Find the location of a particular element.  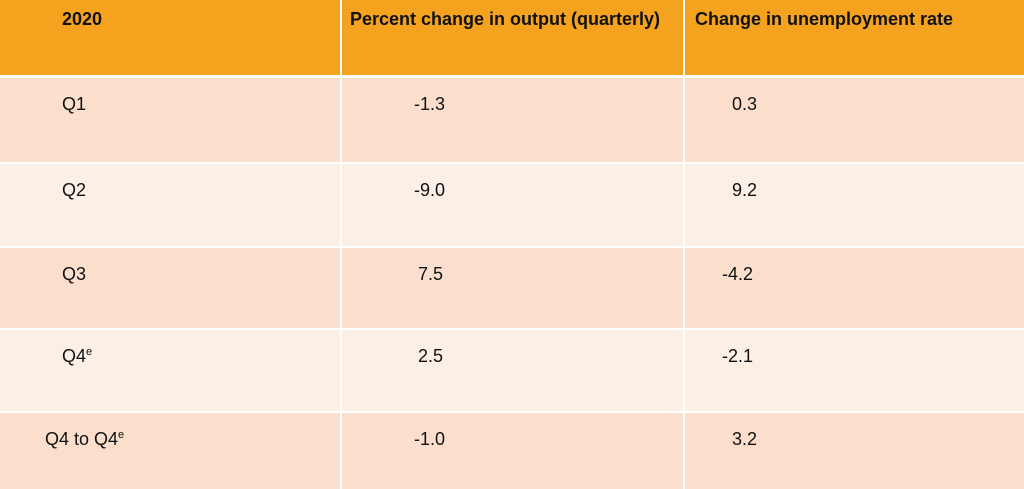

cell-value: -1.0 is located at coordinates (430, 439).